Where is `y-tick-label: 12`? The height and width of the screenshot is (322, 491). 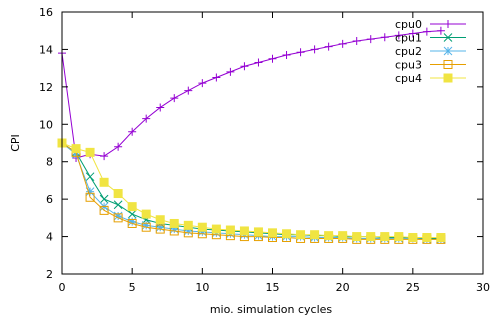 y-tick-label: 12 is located at coordinates (46, 87).